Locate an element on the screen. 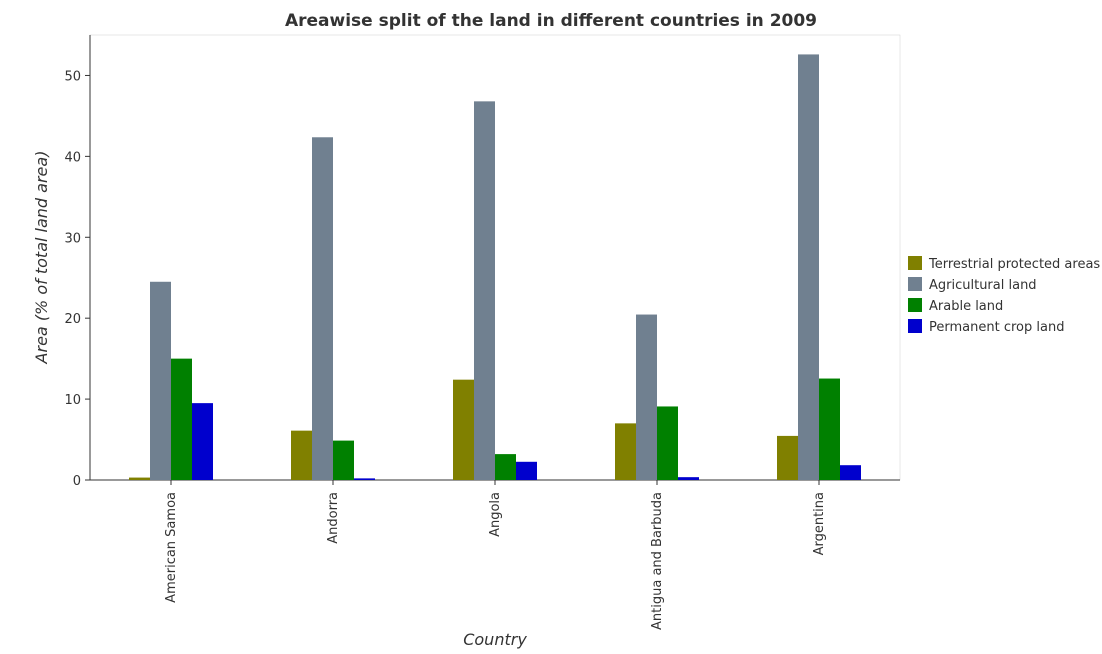  x-tick-label: Angola is located at coordinates (495, 514).